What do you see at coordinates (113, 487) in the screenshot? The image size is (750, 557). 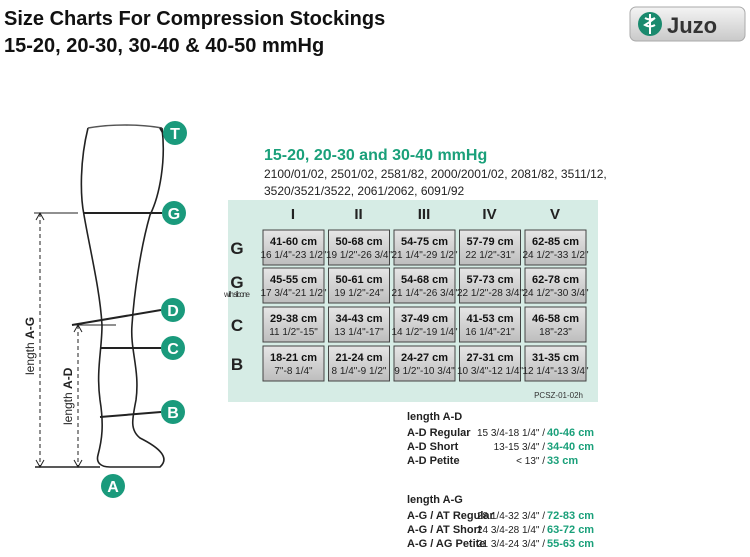 I see `point-label: A` at bounding box center [113, 487].